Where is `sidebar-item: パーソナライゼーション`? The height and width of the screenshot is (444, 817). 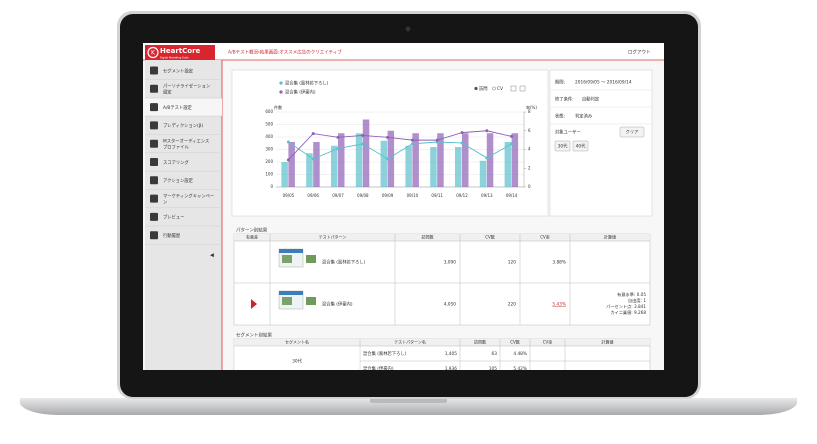 sidebar-item: パーソナライゼーション is located at coordinates (186, 86).